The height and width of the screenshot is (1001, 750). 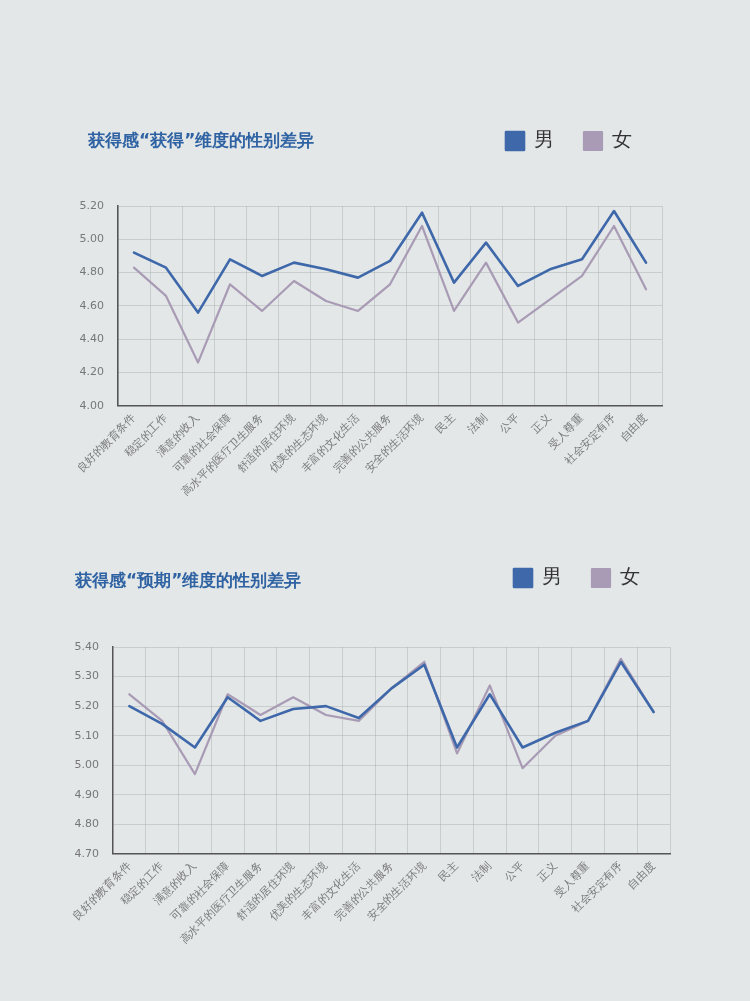 I want to click on y-tick-label: 5.40, so click(x=86, y=646).